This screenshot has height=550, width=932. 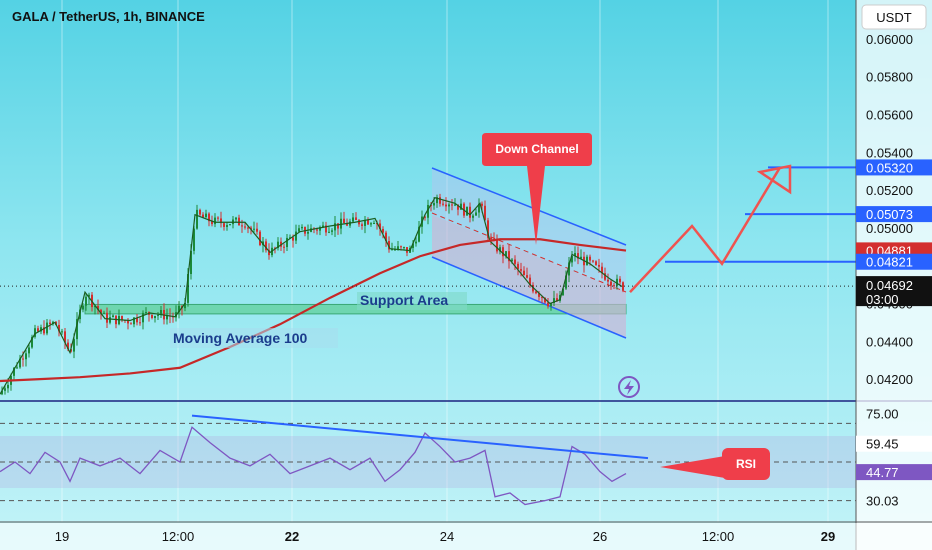 What do you see at coordinates (889, 285) in the screenshot?
I see `current-price-value: 0.04692` at bounding box center [889, 285].